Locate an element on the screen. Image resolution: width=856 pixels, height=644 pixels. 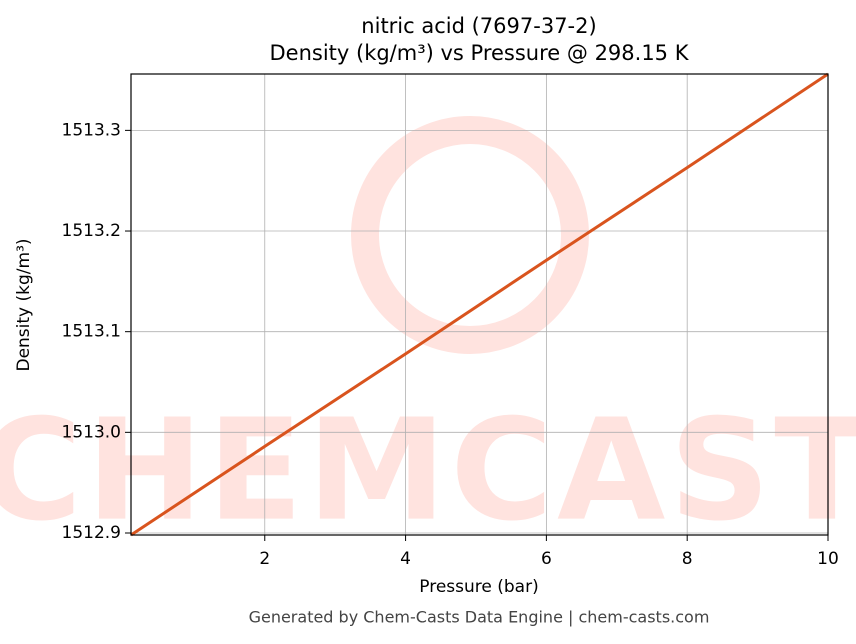
y-axis-label: Density (kg/m³) is located at coordinates (24, 304).